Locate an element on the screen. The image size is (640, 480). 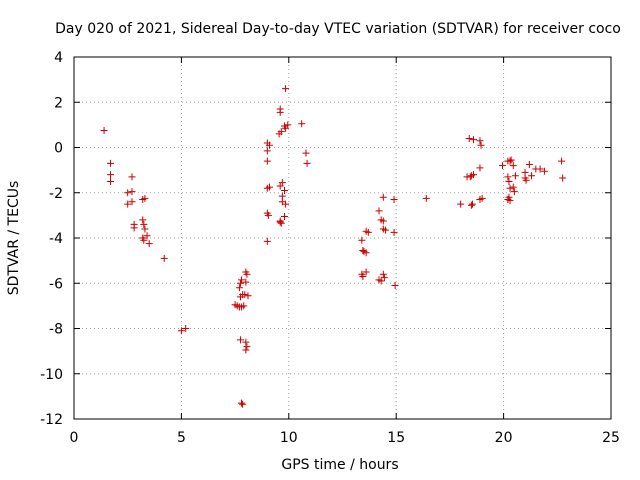
x-tick-label: 0 is located at coordinates (74, 438).